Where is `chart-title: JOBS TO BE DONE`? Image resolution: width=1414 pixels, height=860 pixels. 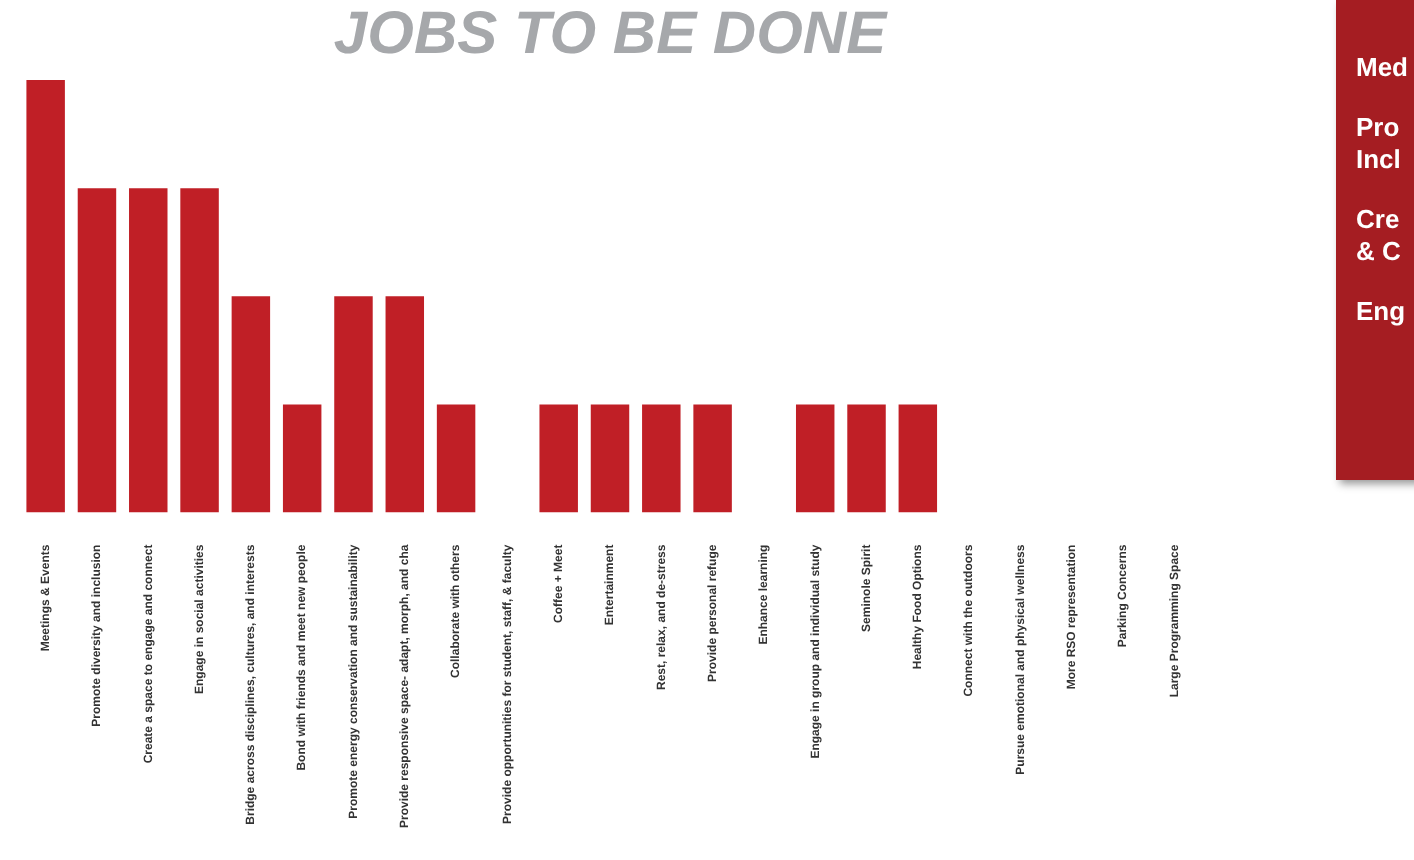 chart-title: JOBS TO BE DONE is located at coordinates (611, 33).